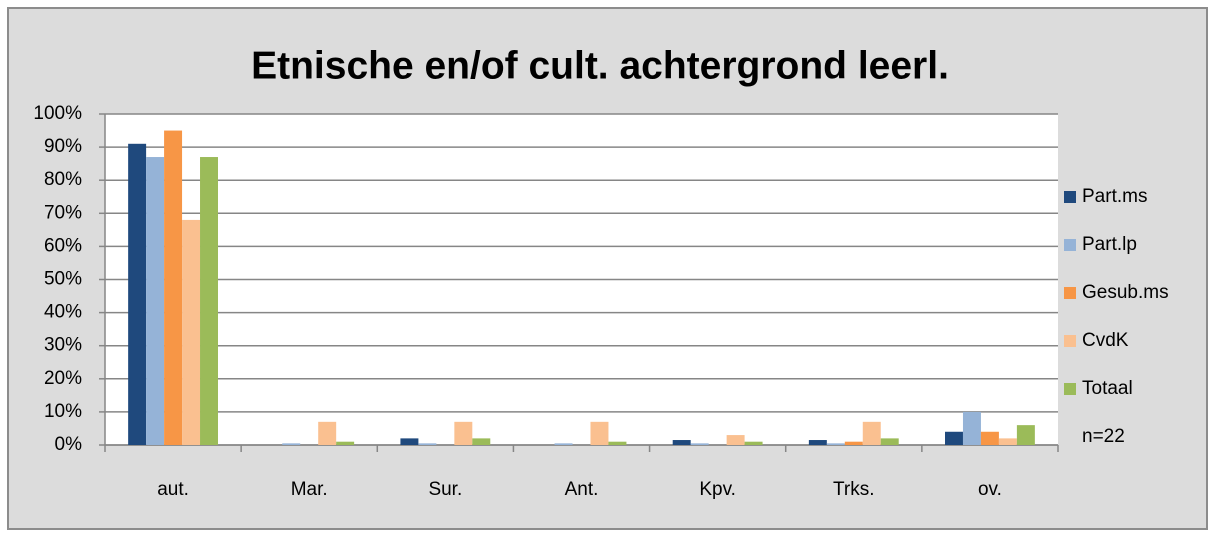 The width and height of the screenshot is (1215, 540). I want to click on x-tick-label: Sur., so click(445, 489).